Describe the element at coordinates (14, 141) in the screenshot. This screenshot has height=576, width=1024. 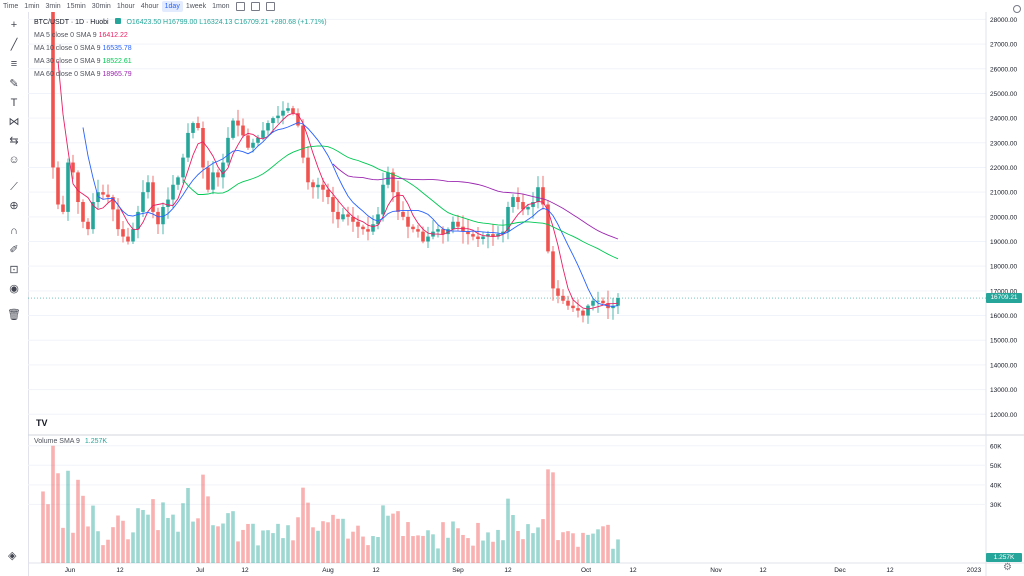
I see `forecast-icon: ⇆` at that location.